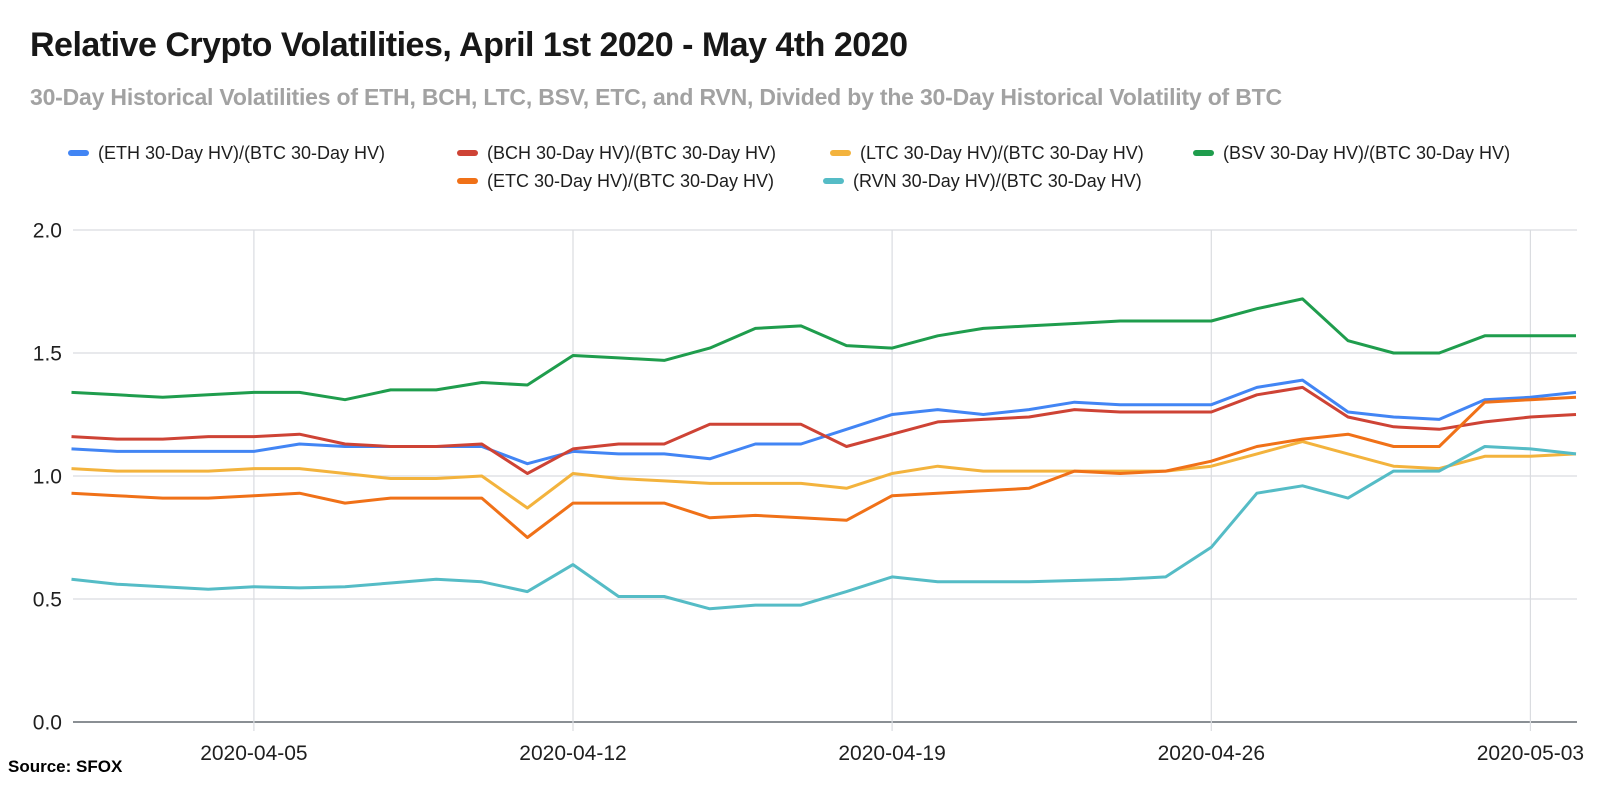 The height and width of the screenshot is (792, 1600). I want to click on y-tick-label: 0.5, so click(47, 600).